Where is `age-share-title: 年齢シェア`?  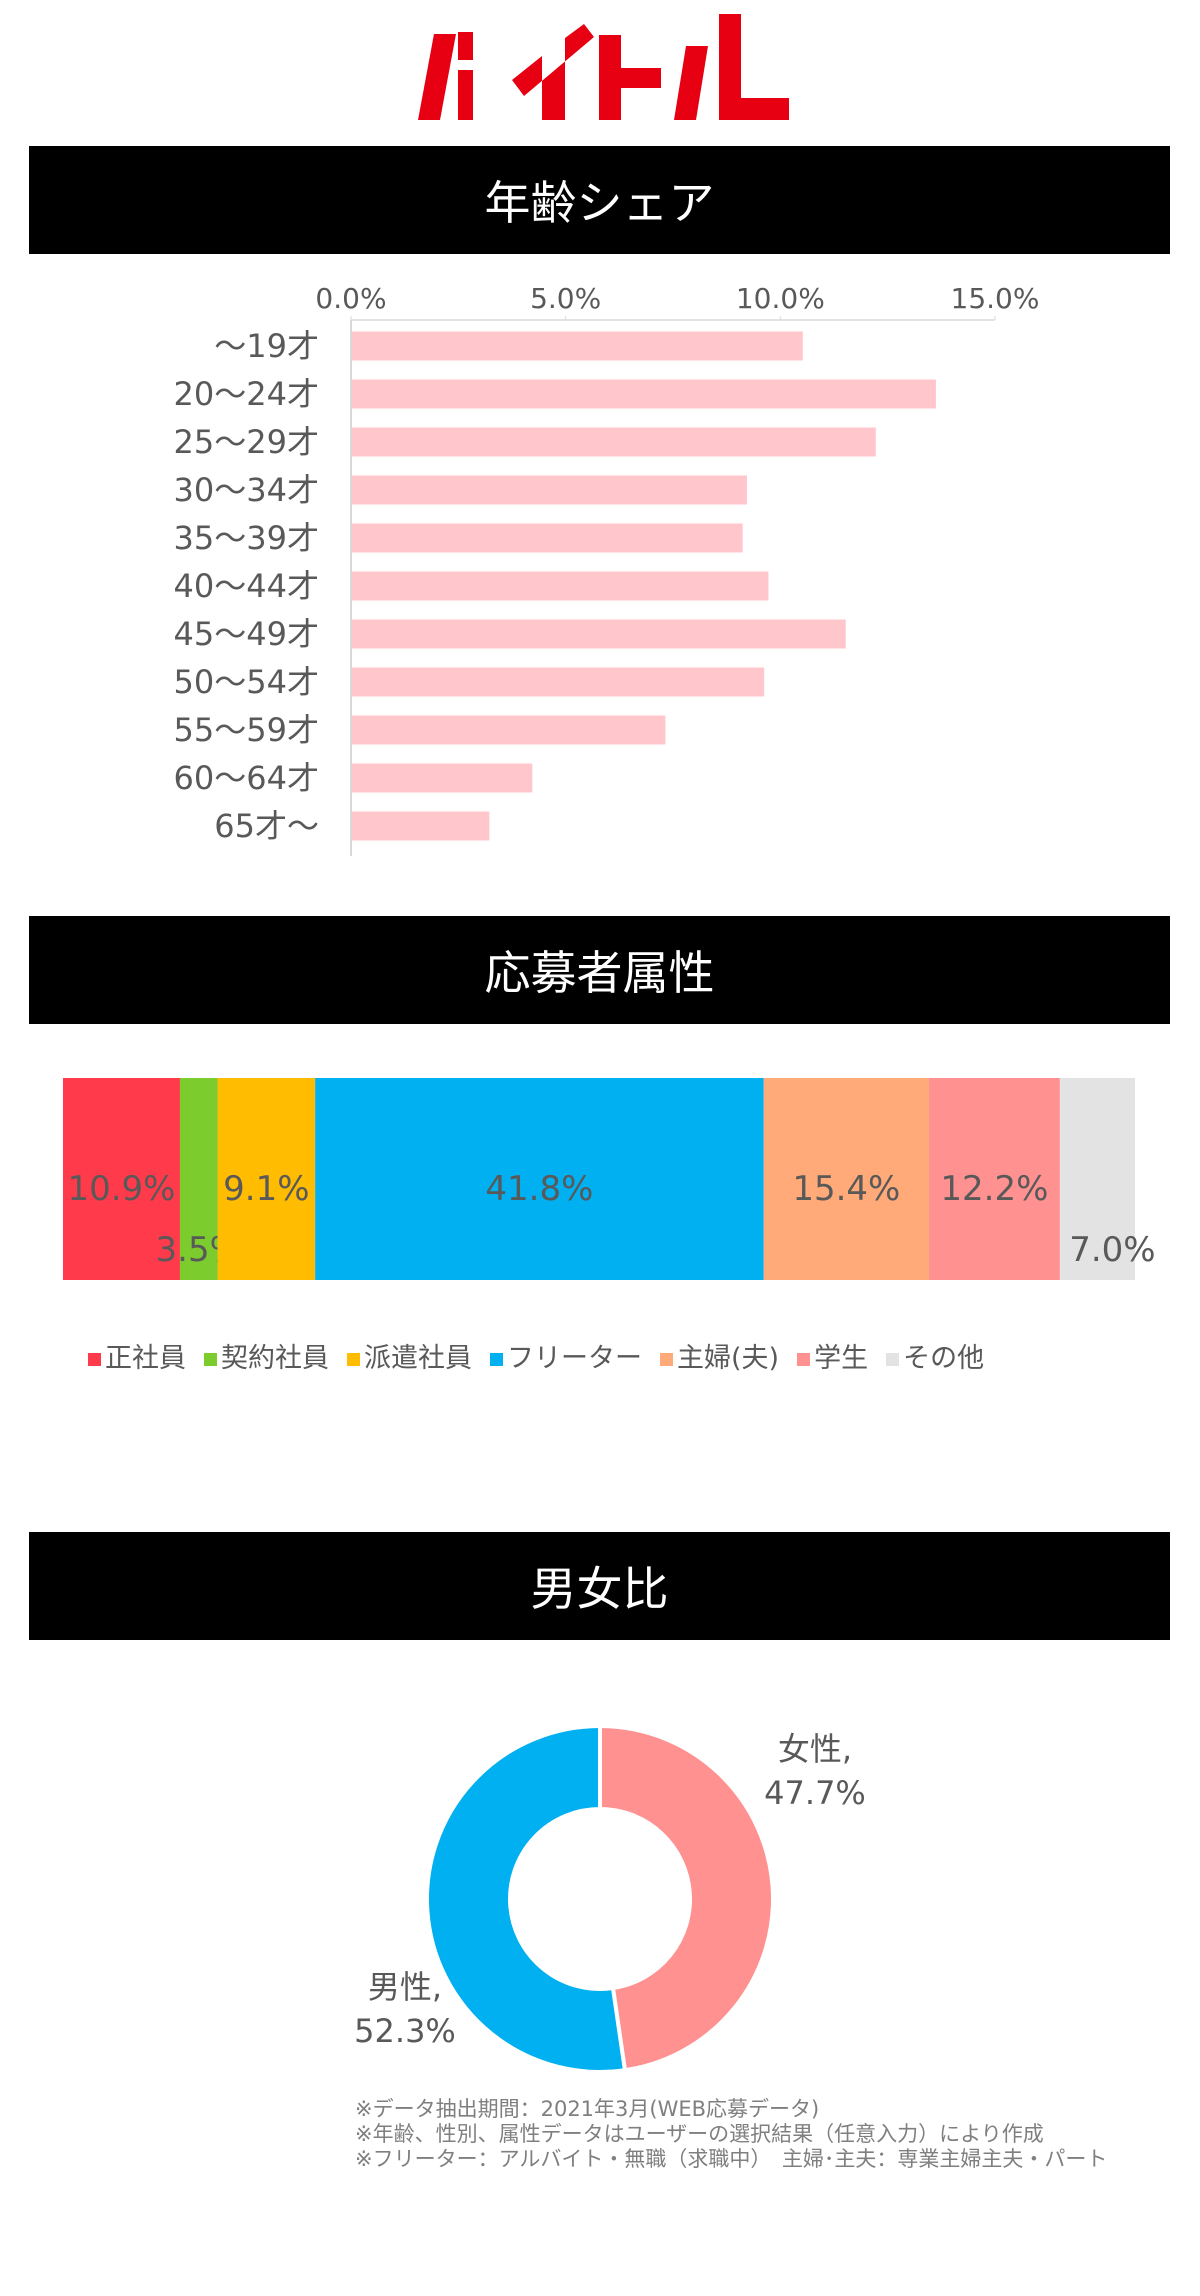
age-share-title: 年齢シェア is located at coordinates (599, 203).